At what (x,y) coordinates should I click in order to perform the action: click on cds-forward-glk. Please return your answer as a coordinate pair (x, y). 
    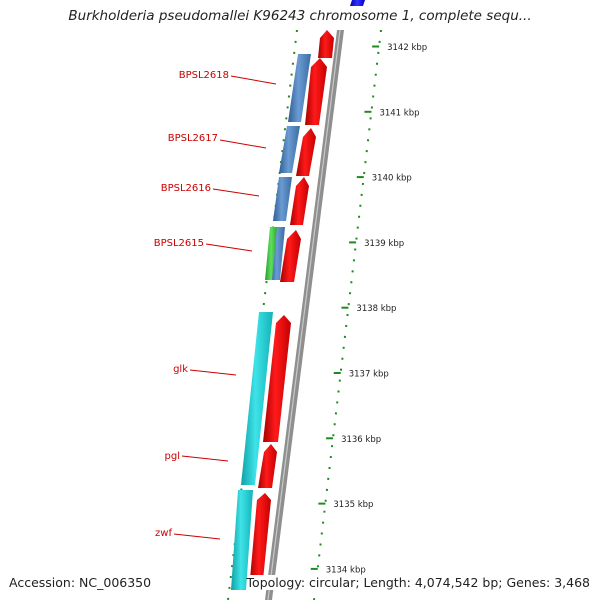
    Looking at the image, I should click on (277, 378).